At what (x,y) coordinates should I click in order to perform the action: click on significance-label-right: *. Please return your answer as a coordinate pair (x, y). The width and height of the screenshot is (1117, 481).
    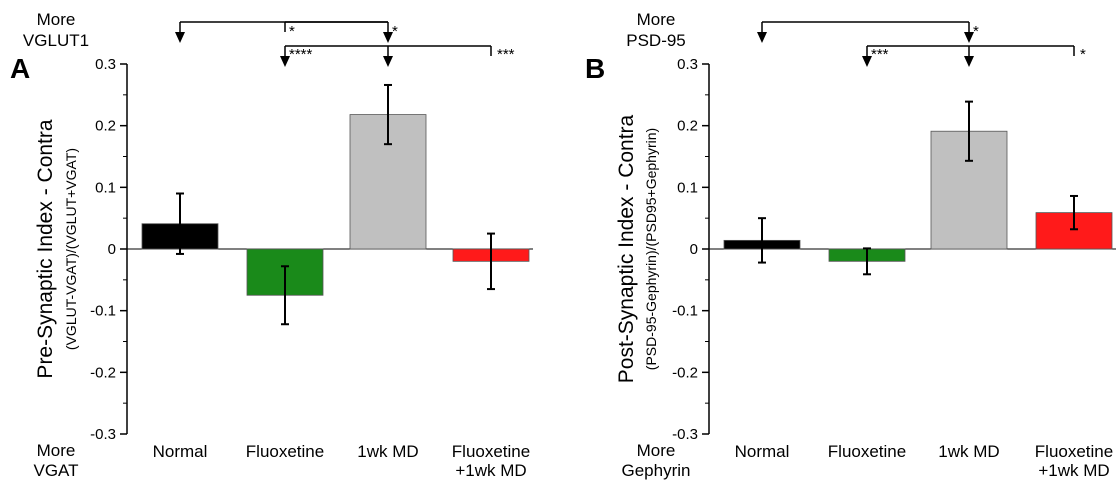
    Looking at the image, I should click on (1083, 54).